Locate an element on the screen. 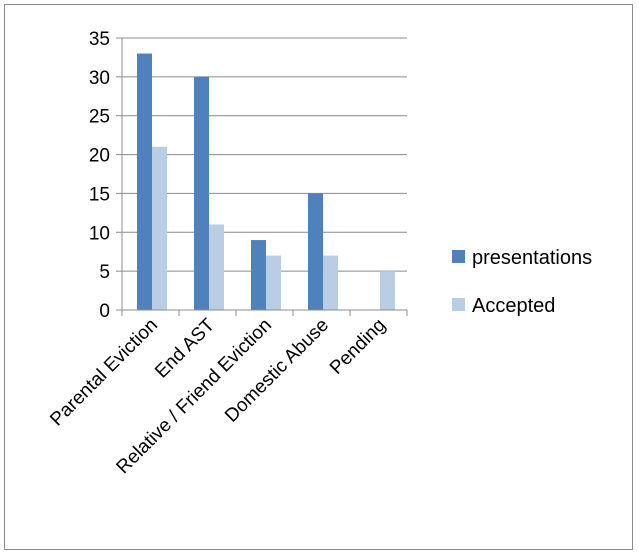 This screenshot has height=554, width=639. legend-label: presentations is located at coordinates (532, 258).